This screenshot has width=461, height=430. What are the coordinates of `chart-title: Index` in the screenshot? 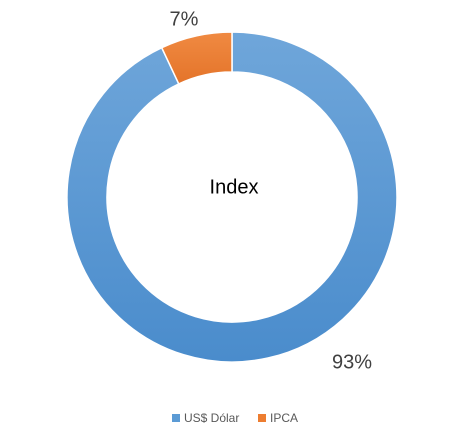 It's located at (234, 187).